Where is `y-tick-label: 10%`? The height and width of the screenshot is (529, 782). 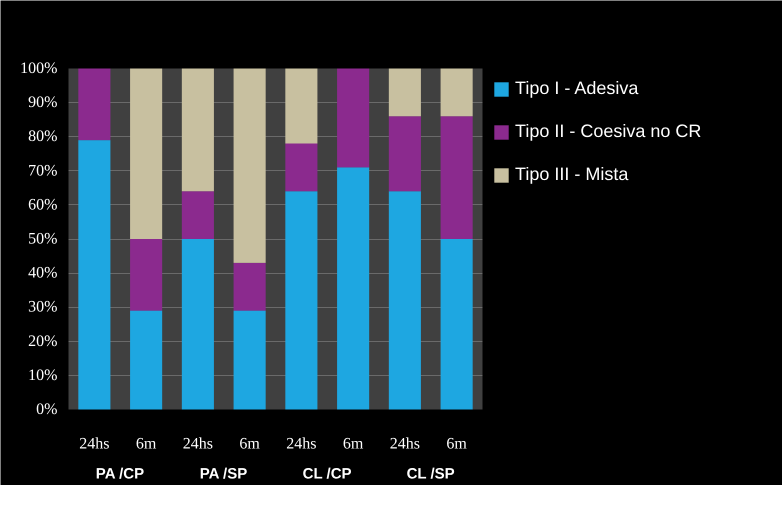 y-tick-label: 10% is located at coordinates (43, 375).